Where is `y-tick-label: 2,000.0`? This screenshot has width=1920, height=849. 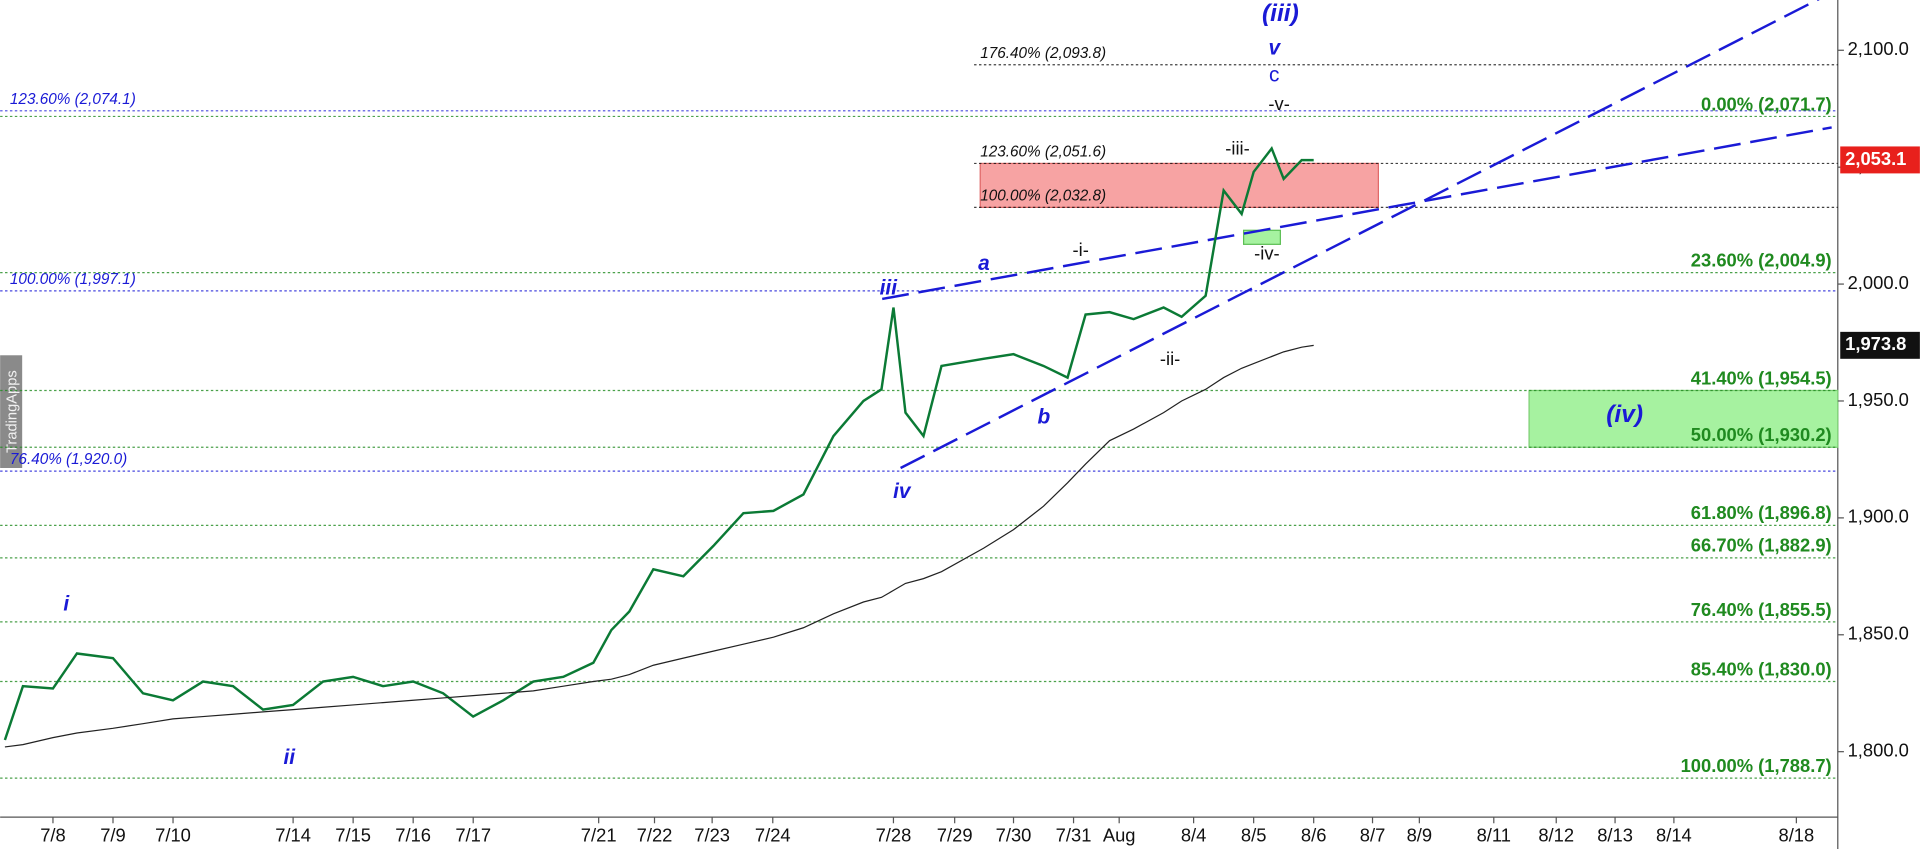
y-tick-label: 2,000.0 is located at coordinates (1878, 282).